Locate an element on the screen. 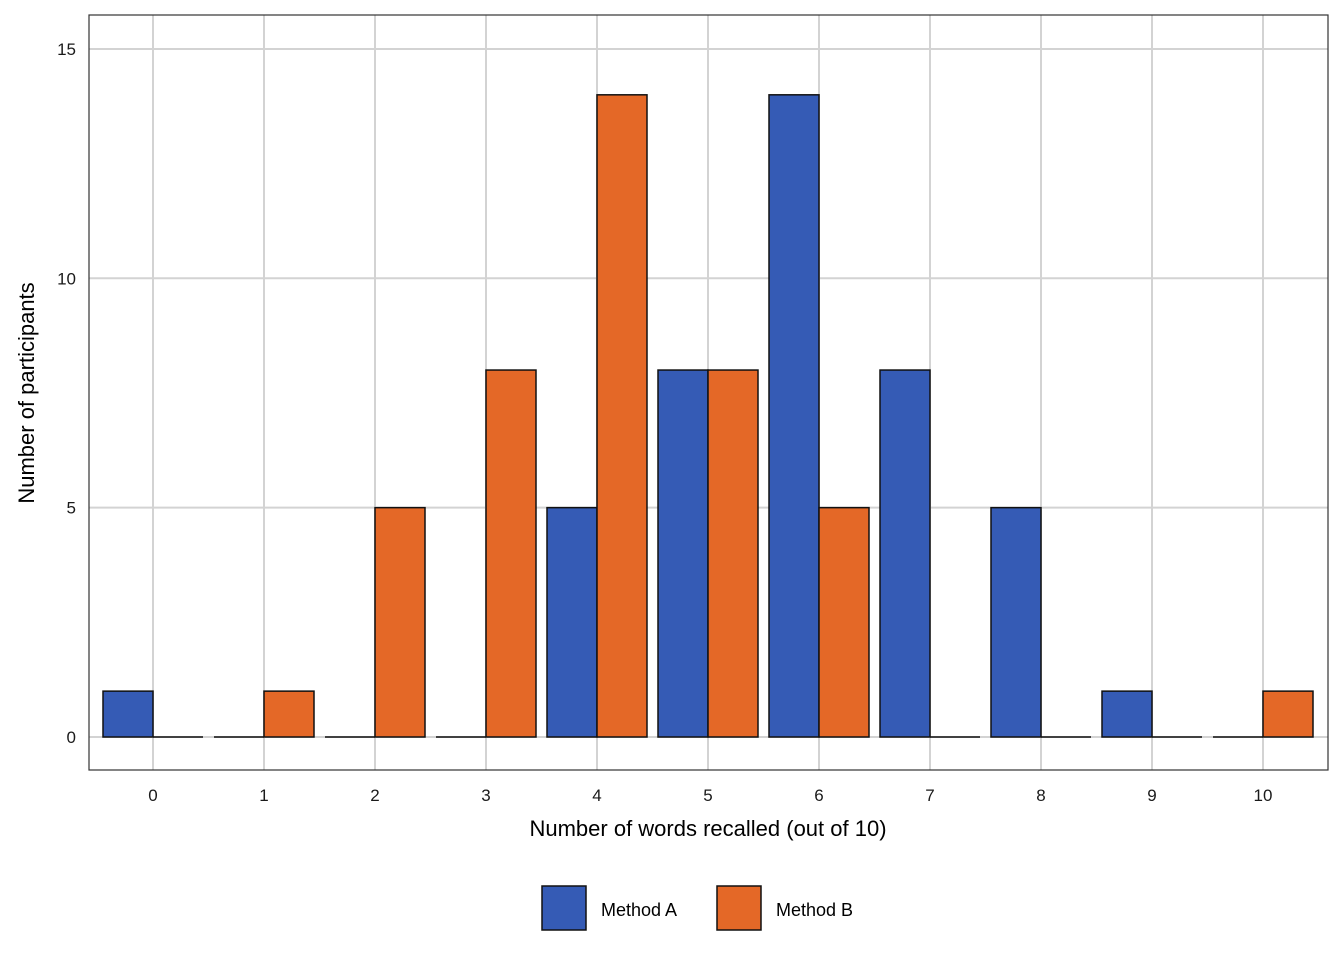 This screenshot has width=1344, height=960. legend: Method A Method B is located at coordinates (697, 908).